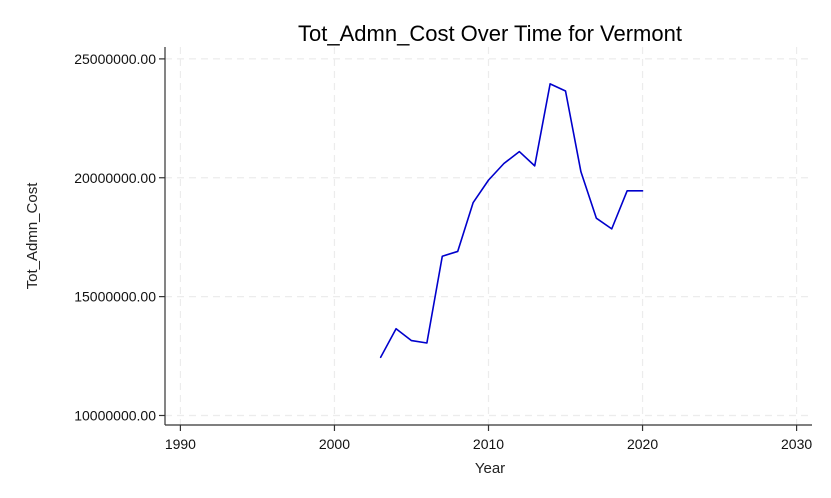 The image size is (831, 498). What do you see at coordinates (642, 444) in the screenshot?
I see `x-tick-label: 2020` at bounding box center [642, 444].